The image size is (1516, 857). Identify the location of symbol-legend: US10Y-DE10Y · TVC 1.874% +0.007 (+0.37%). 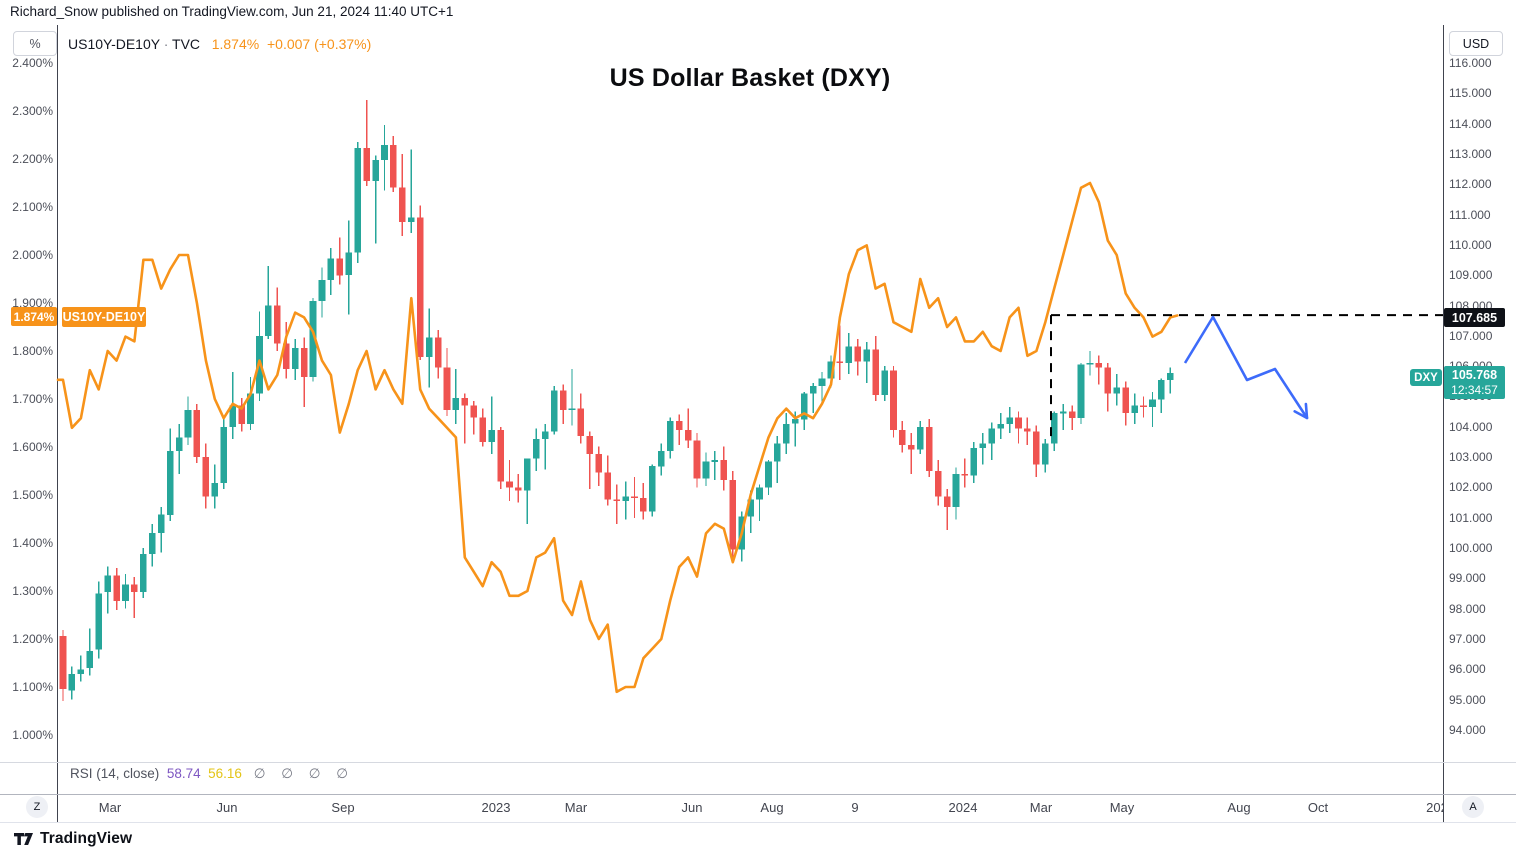
(219, 44).